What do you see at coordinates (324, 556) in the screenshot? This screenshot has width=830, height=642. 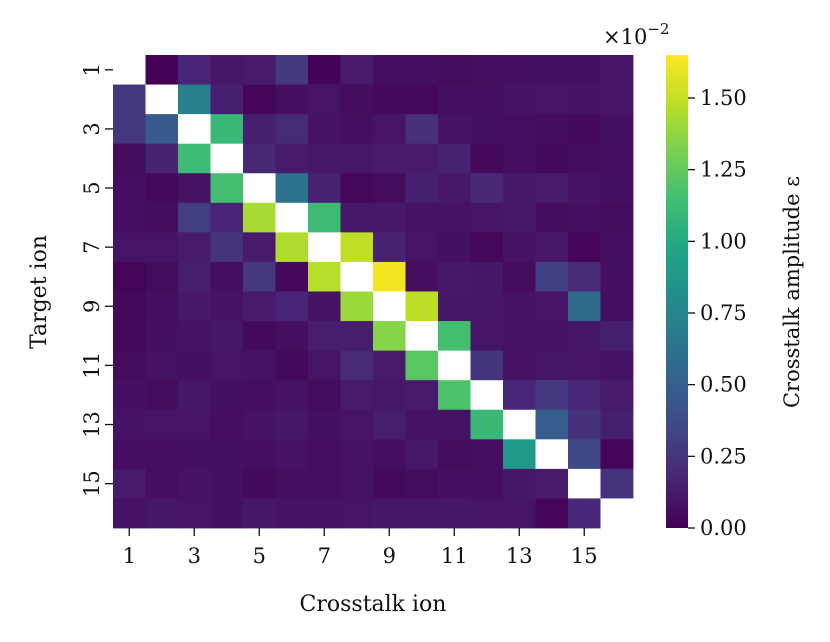 I see `x-tick-label: 7` at bounding box center [324, 556].